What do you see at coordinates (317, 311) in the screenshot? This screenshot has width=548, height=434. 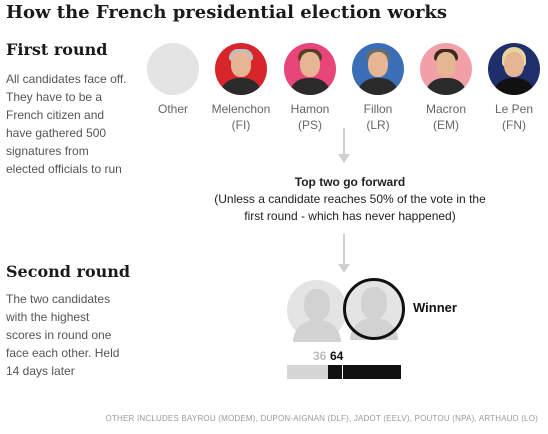 I see `finalist-placeholder-icon` at bounding box center [317, 311].